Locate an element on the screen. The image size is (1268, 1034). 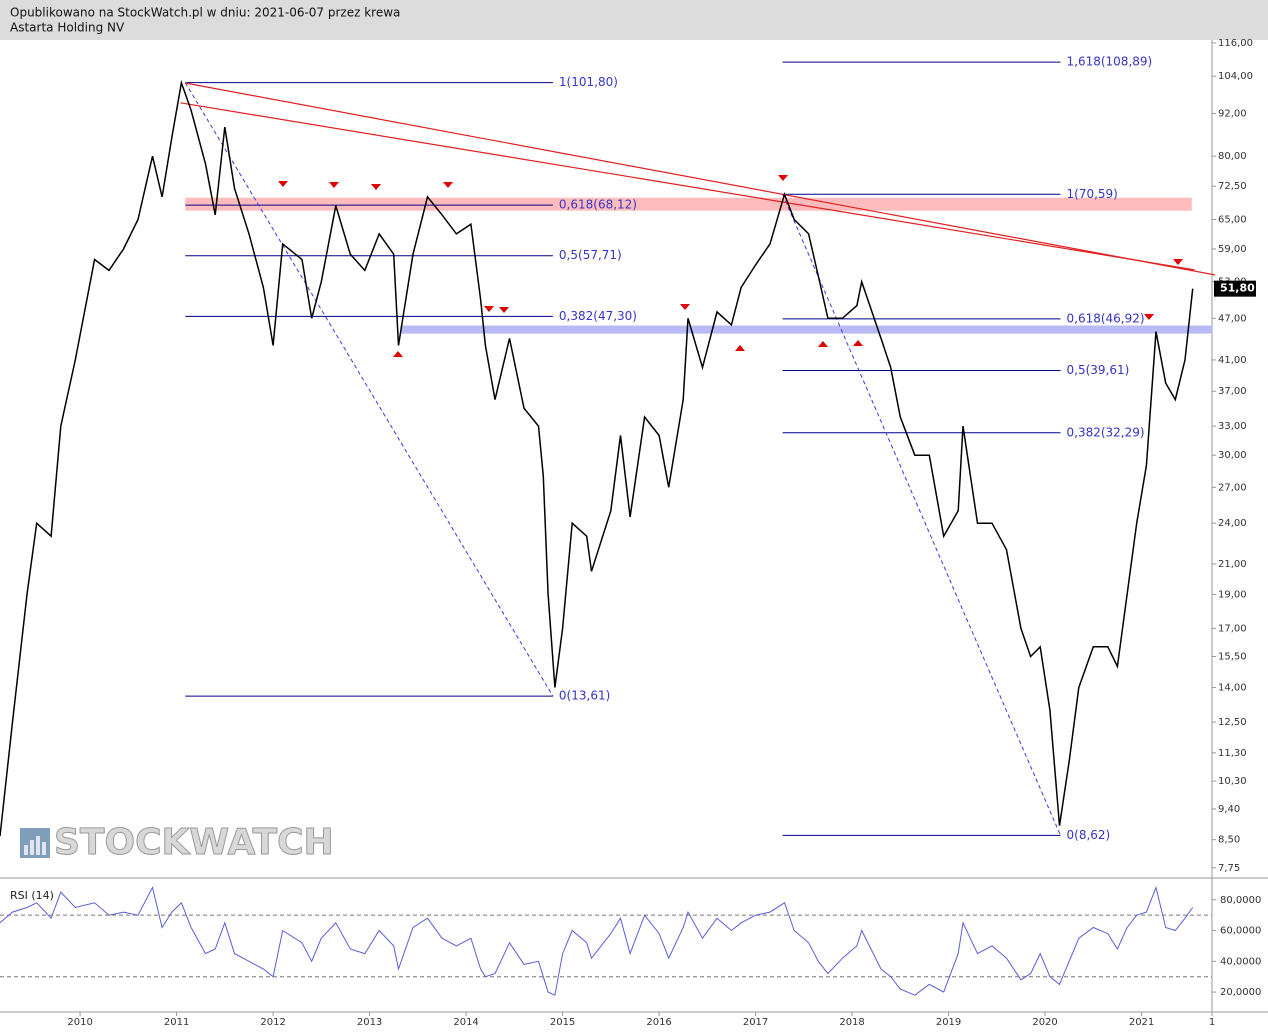
y-tick-label: 7,75 is located at coordinates (1229, 868).